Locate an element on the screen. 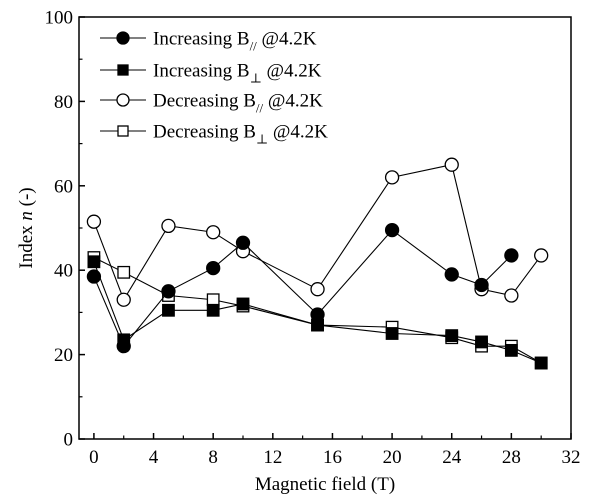 Image resolution: width=593 pixels, height=498 pixels. y-tick-label: 0 is located at coordinates (69, 440).